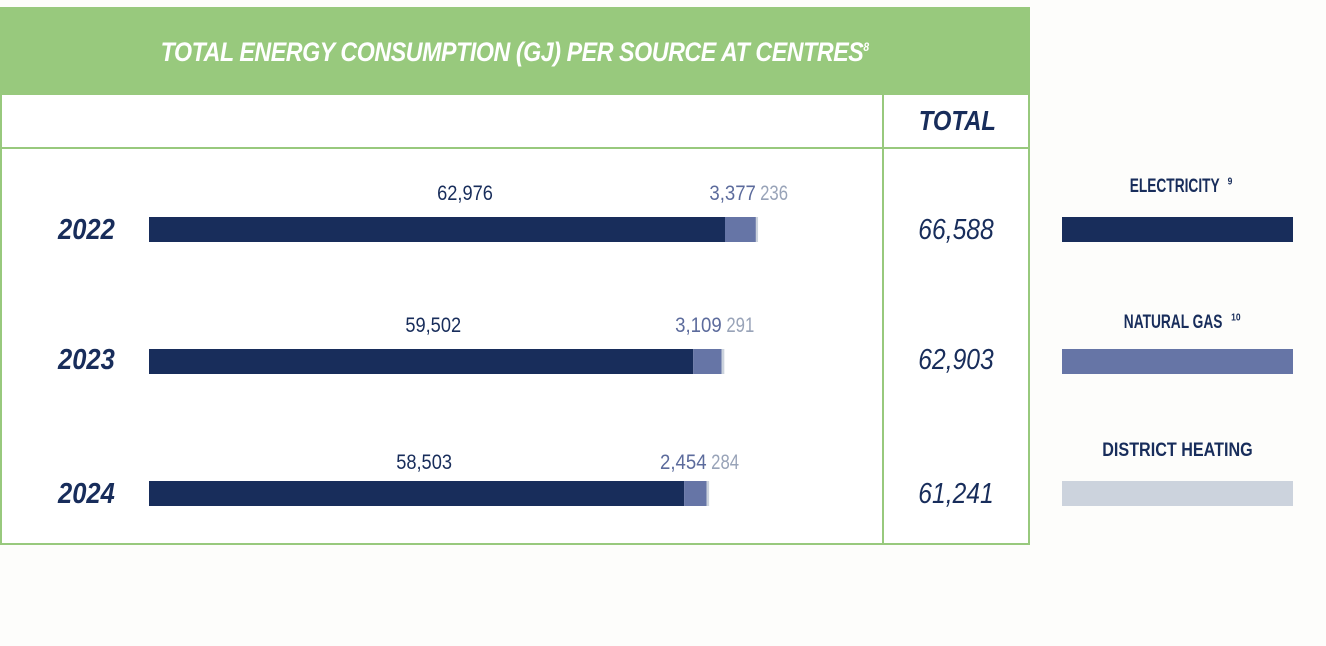 The image size is (1326, 646). I want to click on legend-swatch-electricity, so click(1177, 229).